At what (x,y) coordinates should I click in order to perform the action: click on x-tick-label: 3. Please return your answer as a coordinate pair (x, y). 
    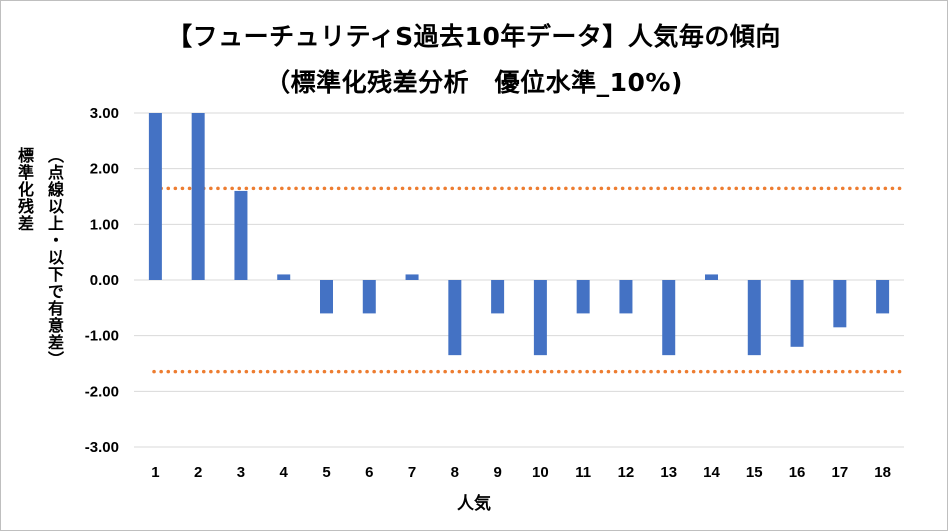
    Looking at the image, I should click on (241, 472).